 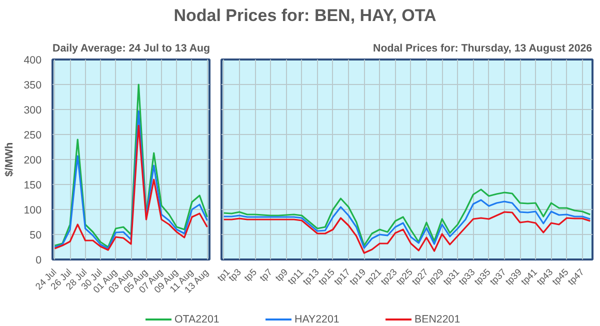 What do you see at coordinates (33, 186) in the screenshot?
I see `y-tick-label: 150` at bounding box center [33, 186].